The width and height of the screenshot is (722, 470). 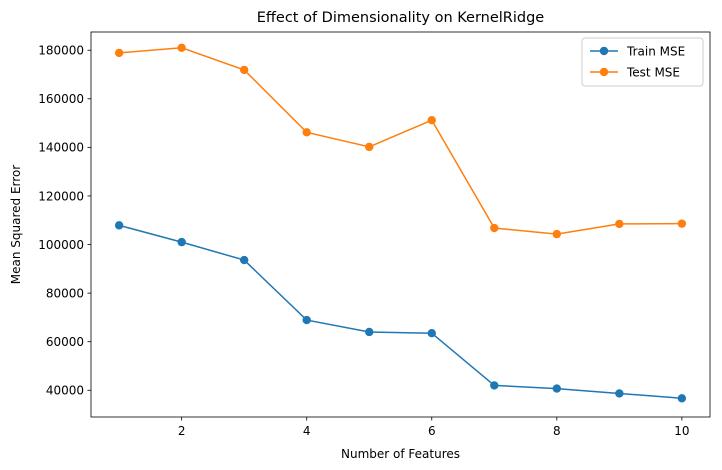 What do you see at coordinates (557, 431) in the screenshot?
I see `x-tick-label-3: 8` at bounding box center [557, 431].